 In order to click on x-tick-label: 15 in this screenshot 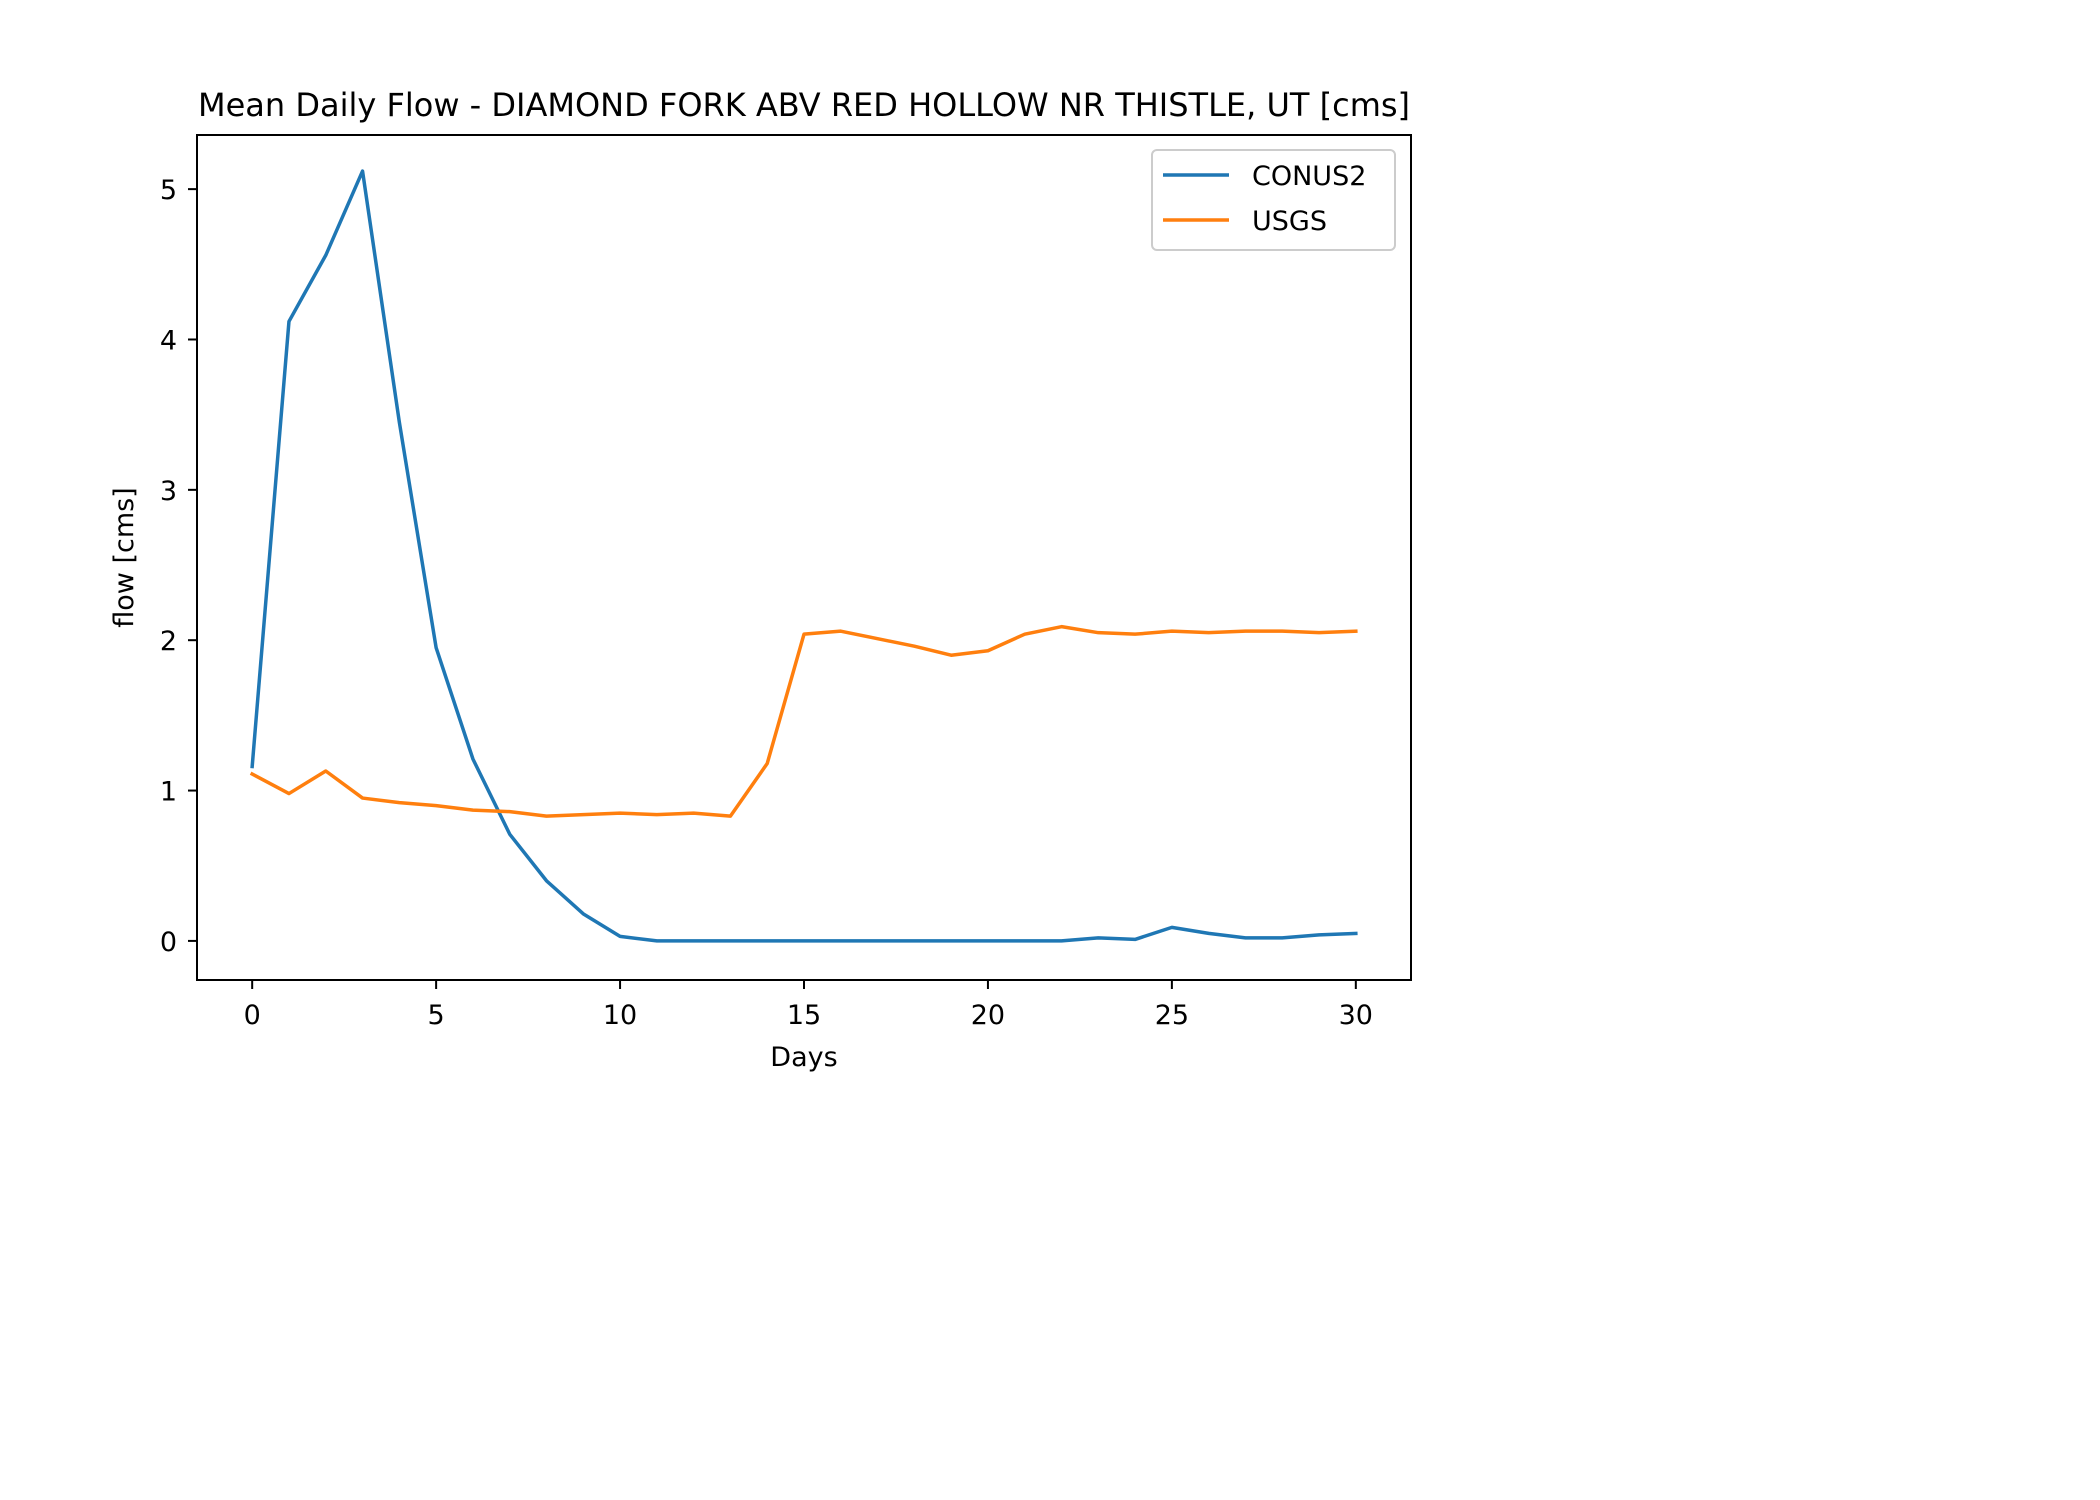, I will do `click(804, 1015)`.